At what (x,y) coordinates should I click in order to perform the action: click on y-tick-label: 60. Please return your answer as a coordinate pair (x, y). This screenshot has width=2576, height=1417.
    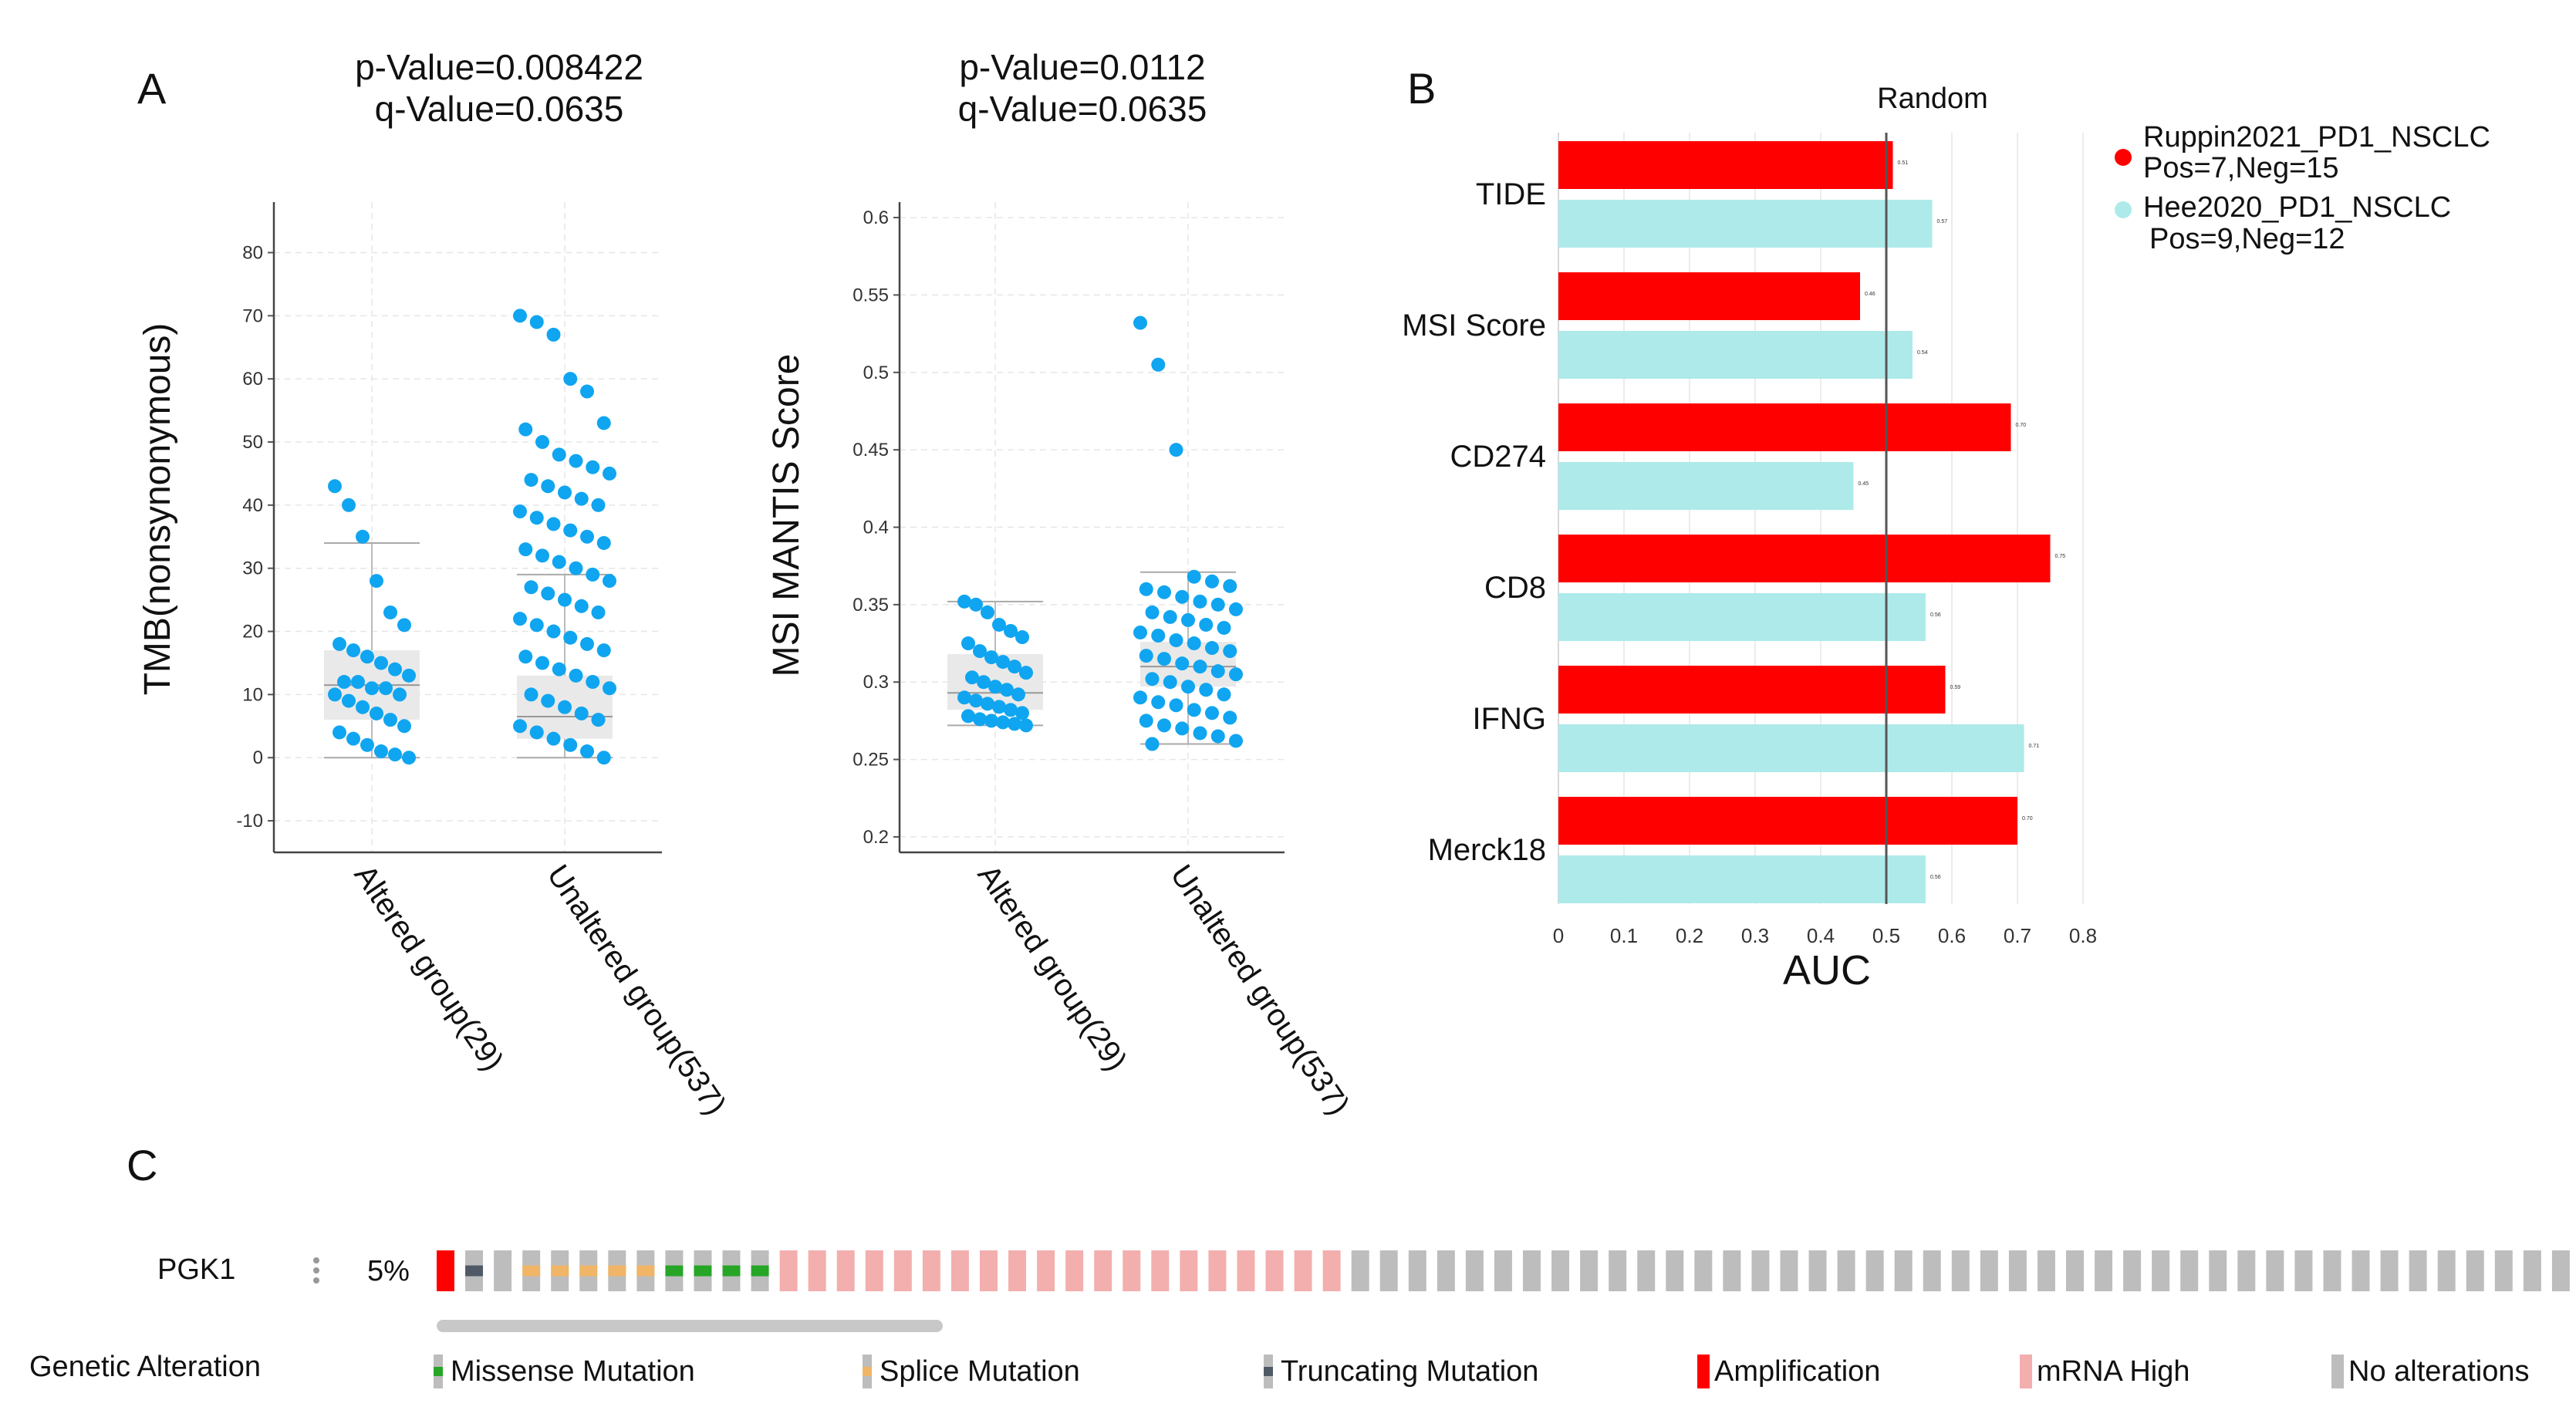
    Looking at the image, I should click on (253, 379).